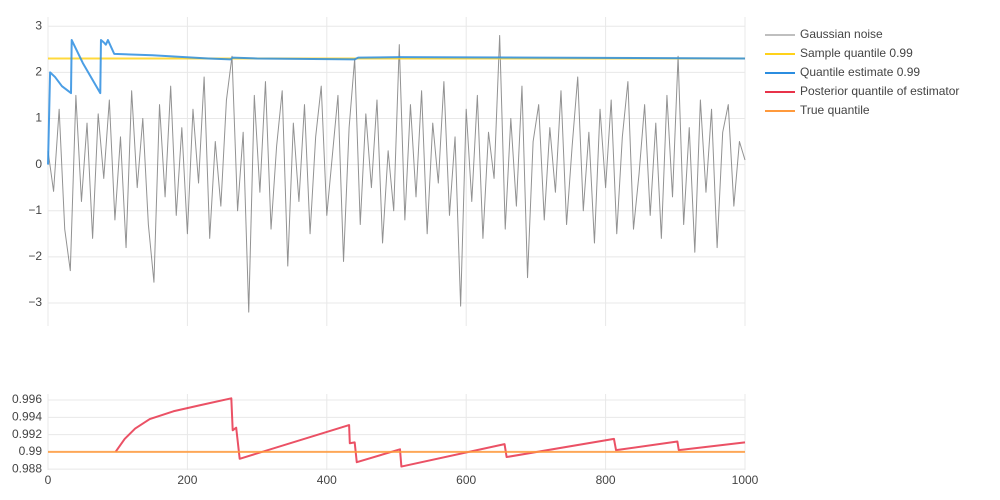 This screenshot has width=1000, height=500. Describe the element at coordinates (187, 480) in the screenshot. I see `x-tick-label: 200` at that location.